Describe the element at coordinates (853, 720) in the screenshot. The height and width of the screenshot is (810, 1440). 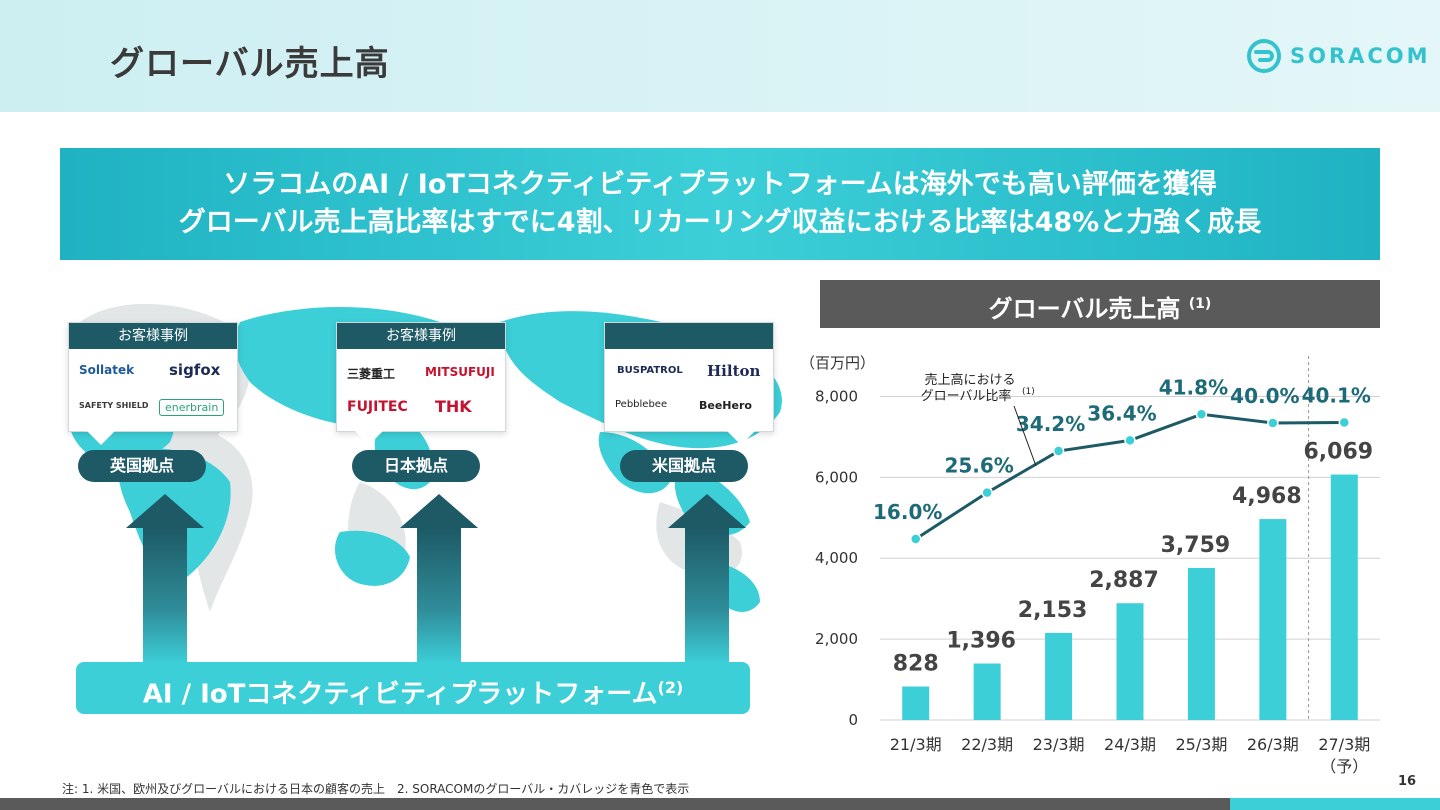
I see `y-tick-label: 0` at that location.